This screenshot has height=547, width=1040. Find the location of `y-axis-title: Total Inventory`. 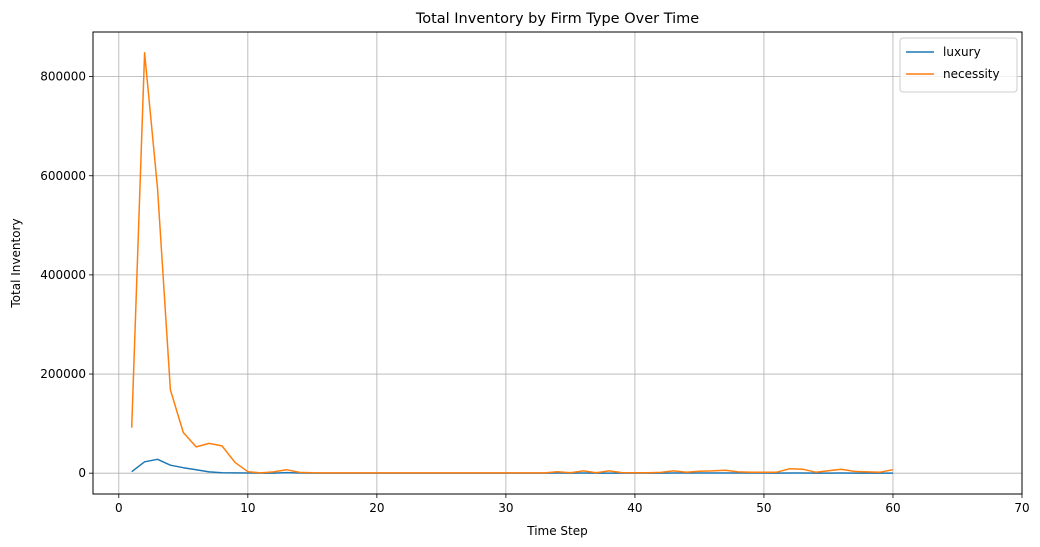

y-axis-title: Total Inventory is located at coordinates (16, 263).